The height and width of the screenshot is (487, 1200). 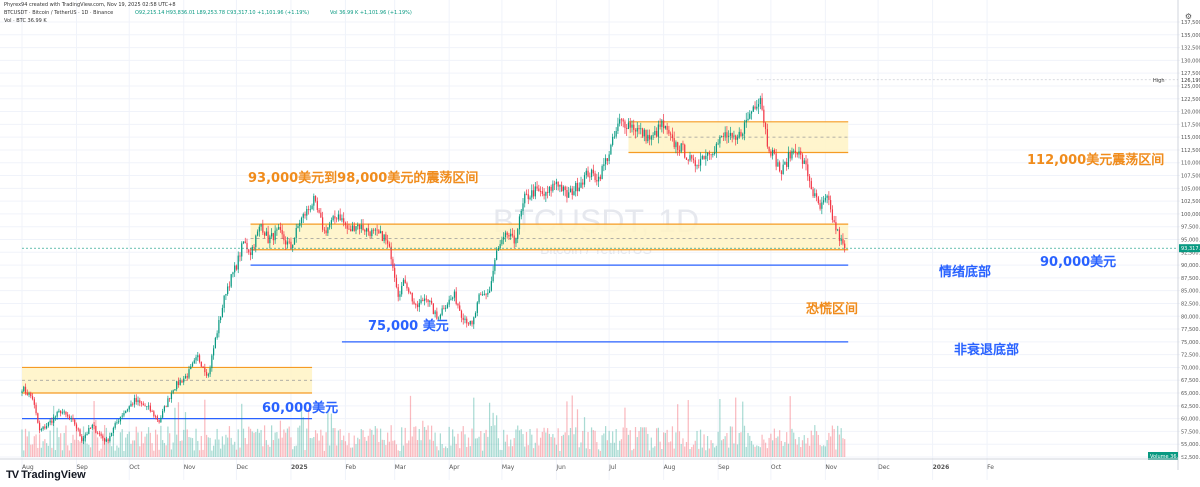 What do you see at coordinates (1190, 394) in the screenshot?
I see `price-axis-tick-label: 65,000.00` at bounding box center [1190, 394].